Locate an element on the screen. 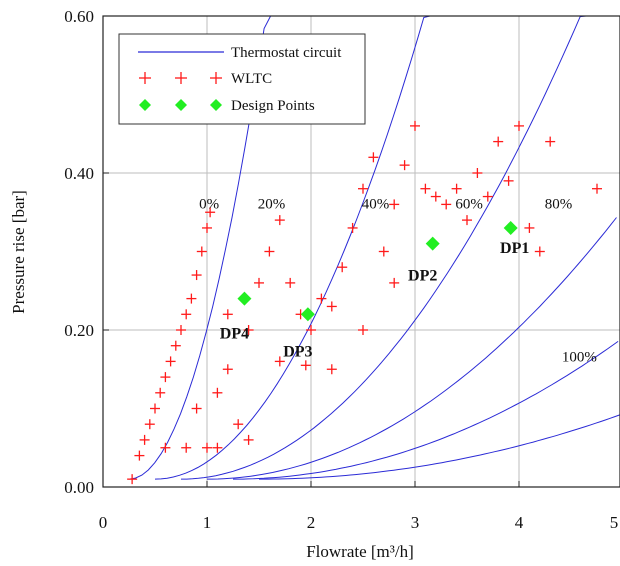 The width and height of the screenshot is (620, 566). x-axis-label: Flowrate [m³/h] is located at coordinates (360, 551).